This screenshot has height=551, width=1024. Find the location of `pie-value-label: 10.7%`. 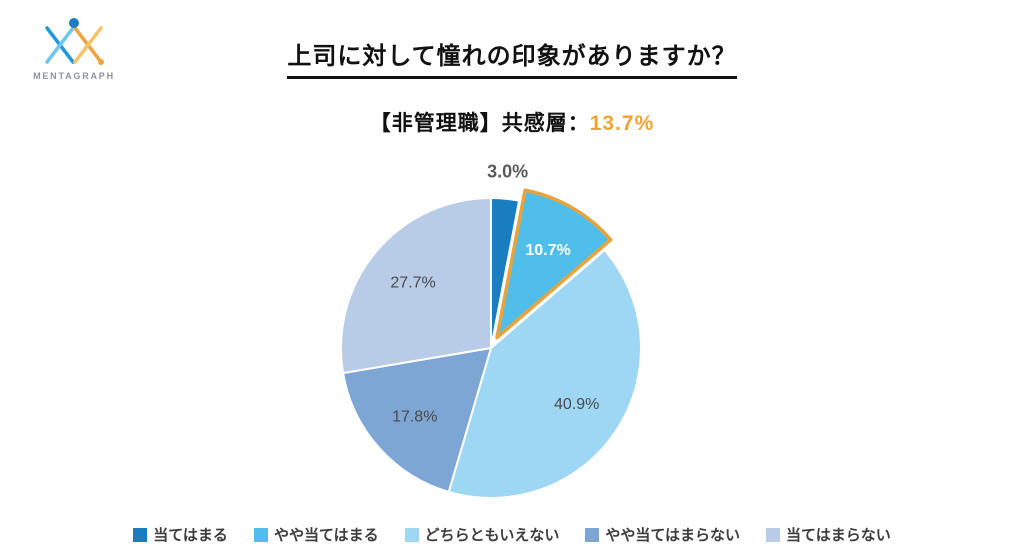

pie-value-label: 10.7% is located at coordinates (547, 250).